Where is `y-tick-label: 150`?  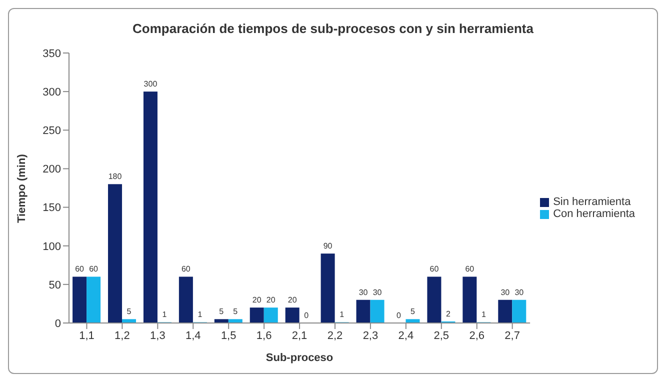 y-tick-label: 150 is located at coordinates (51, 208).